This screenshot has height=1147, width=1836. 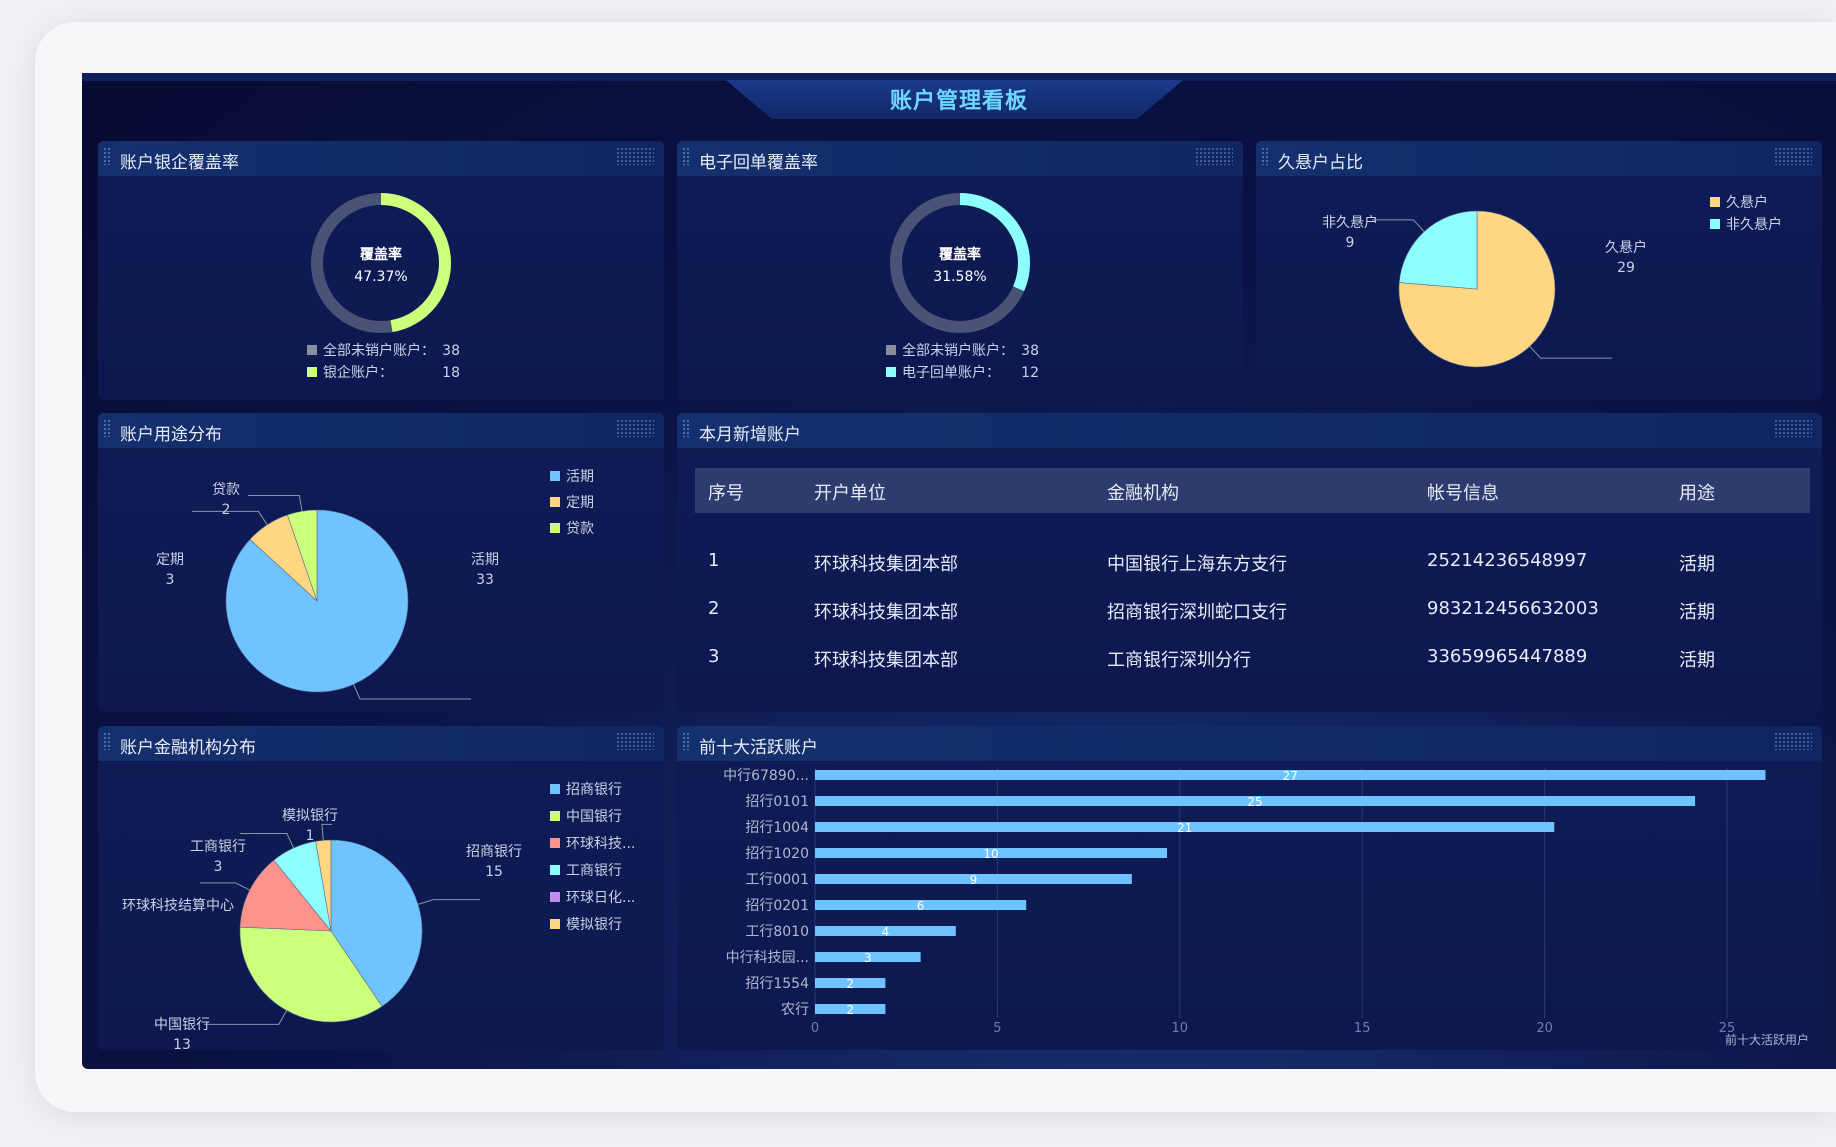 What do you see at coordinates (188, 748) in the screenshot?
I see `panel-title: 账户金融机构分布` at bounding box center [188, 748].